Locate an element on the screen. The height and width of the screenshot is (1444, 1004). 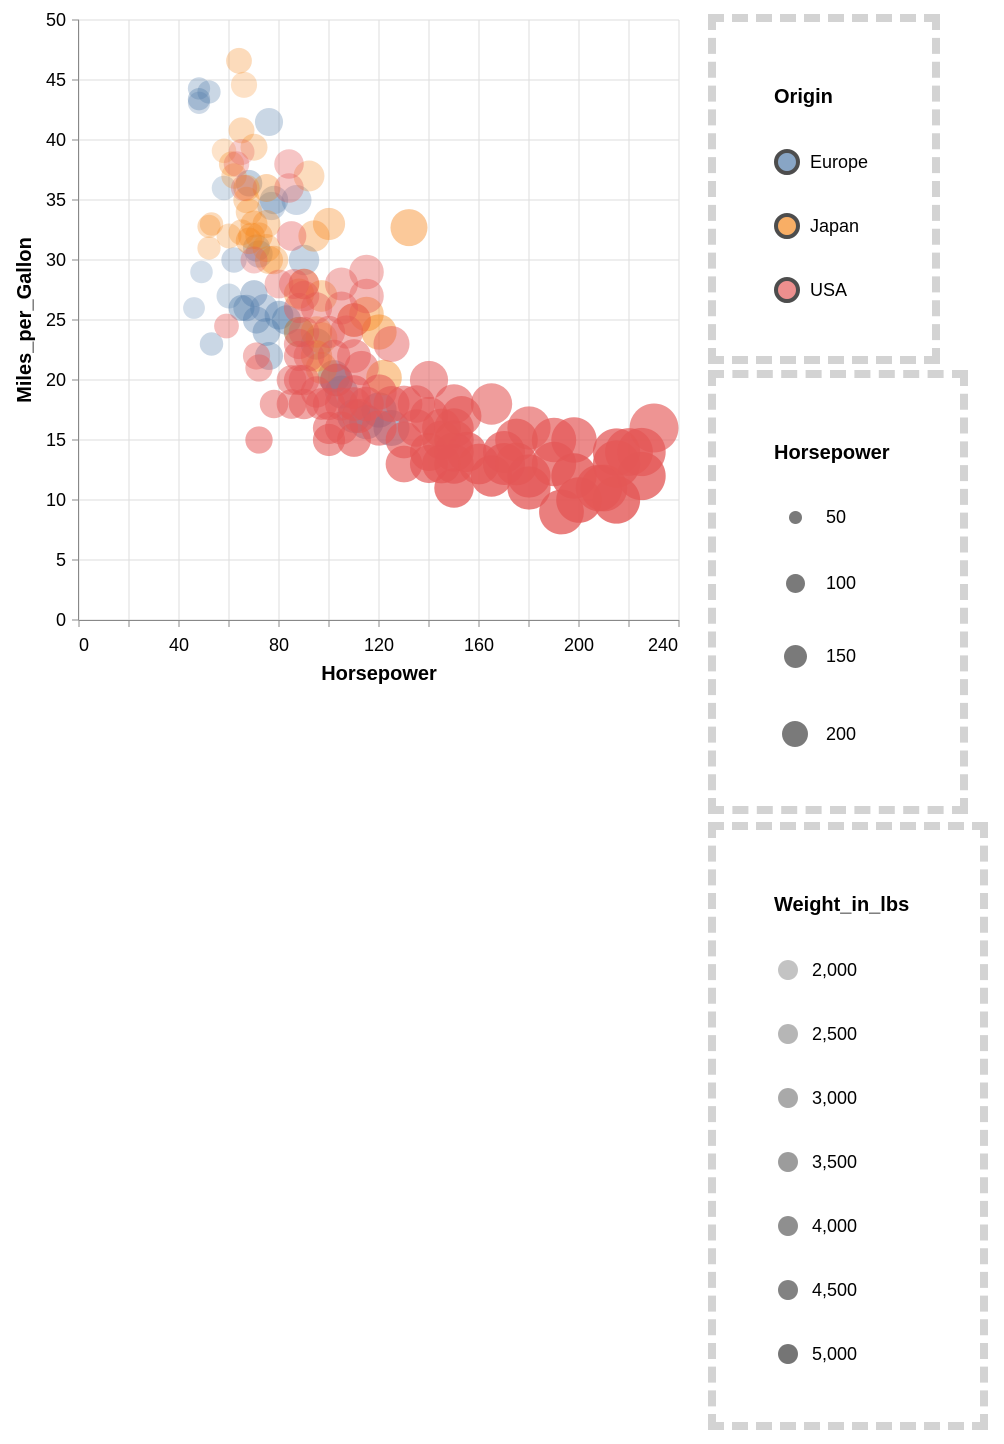
y-tick-label: 10 is located at coordinates (56, 500).